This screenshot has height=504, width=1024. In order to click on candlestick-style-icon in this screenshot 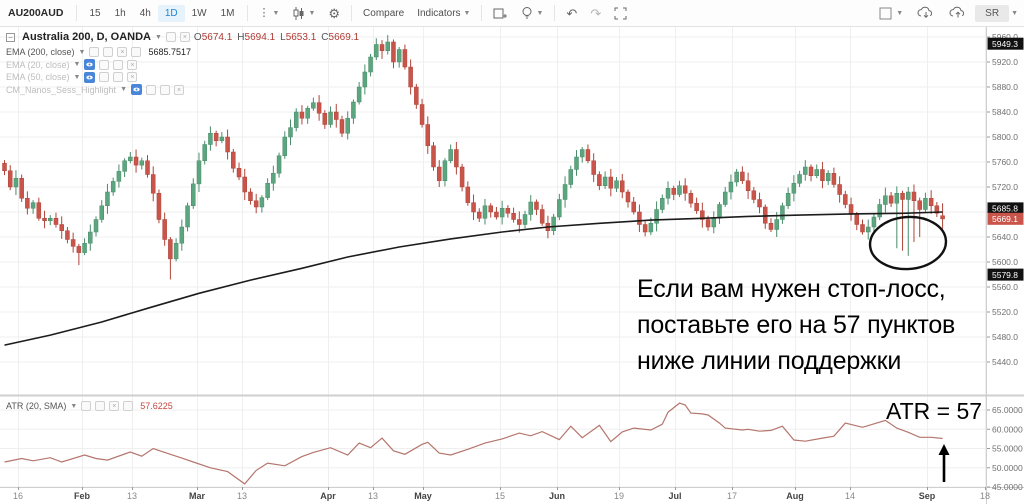, I will do `click(298, 13)`.